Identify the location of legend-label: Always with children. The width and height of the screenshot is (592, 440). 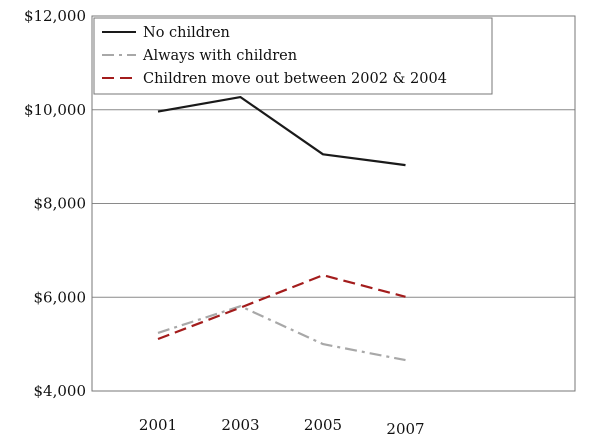
(219, 56).